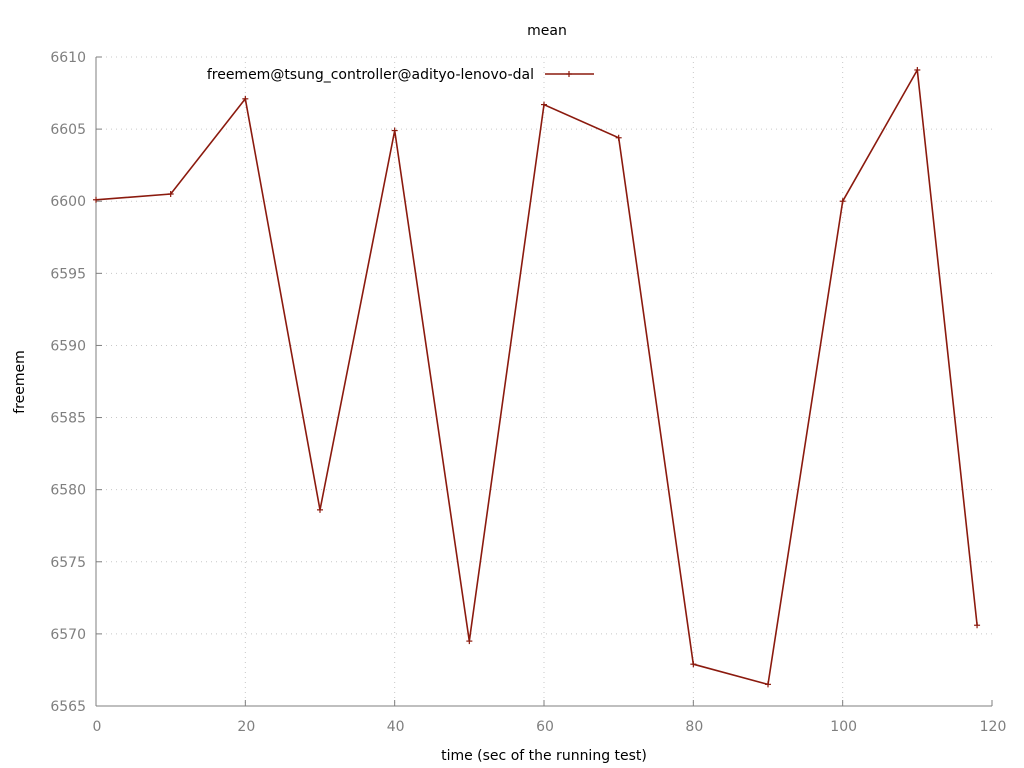 The height and width of the screenshot is (768, 1024). Describe the element at coordinates (68, 563) in the screenshot. I see `y-tick-label: 6575` at that location.